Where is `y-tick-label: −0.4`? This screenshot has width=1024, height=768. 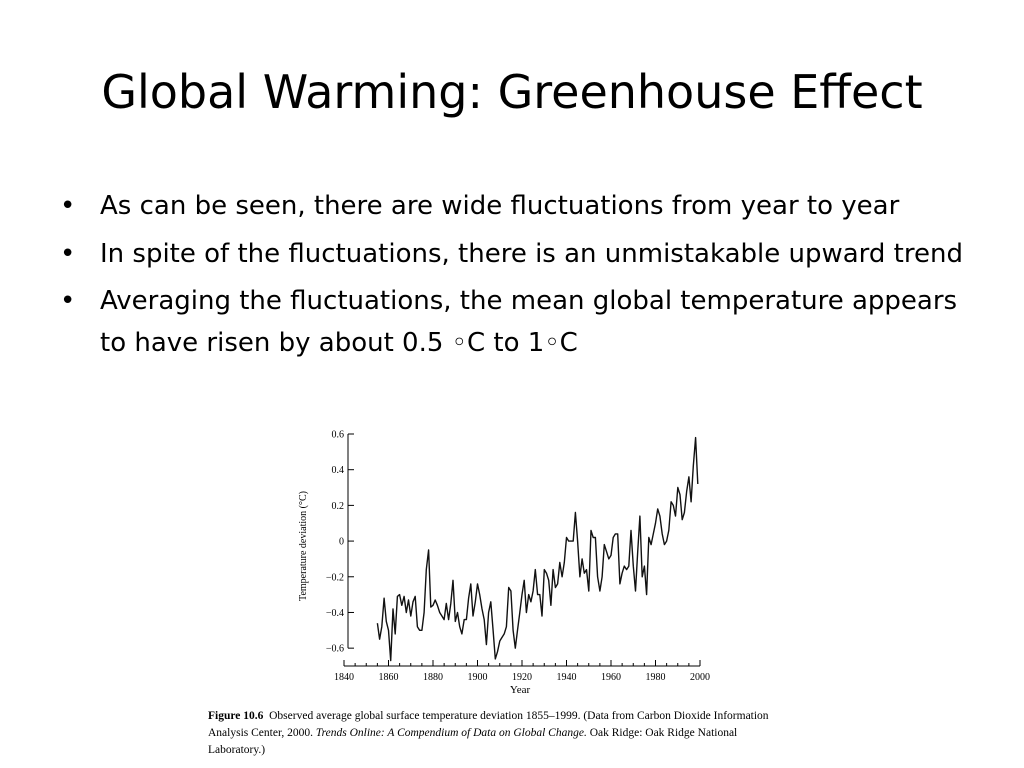
y-tick-label: −0.4 is located at coordinates (335, 613).